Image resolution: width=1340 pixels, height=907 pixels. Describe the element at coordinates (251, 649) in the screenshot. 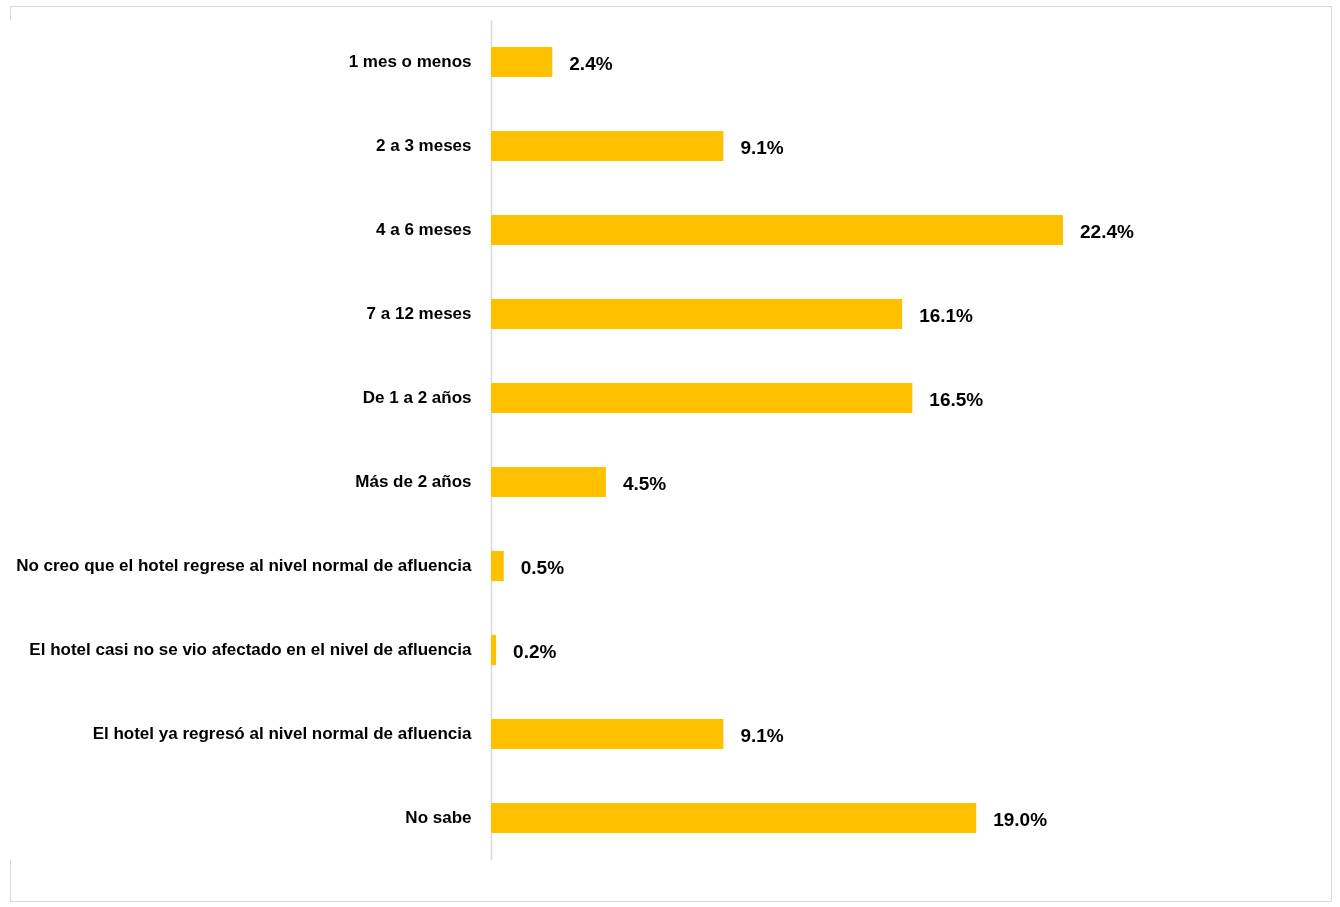

I see `y-tick-label: El hotel casi no se vio afectado en el nivel de afluencia` at that location.